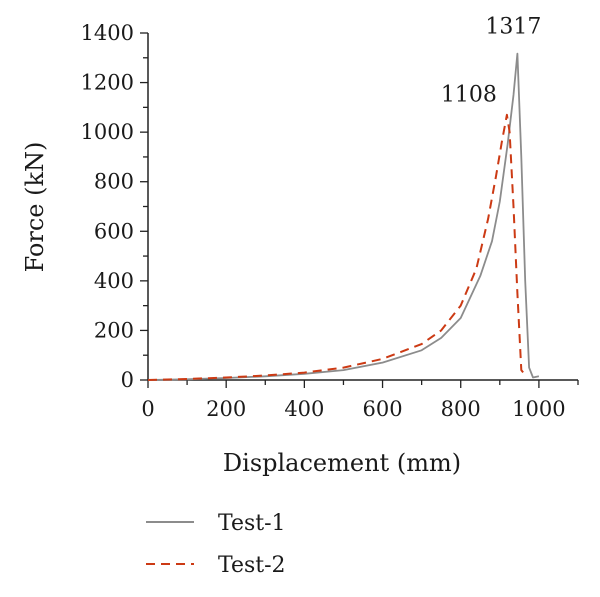 This screenshot has height=597, width=600. I want to click on x-tick-label: 200, so click(226, 409).